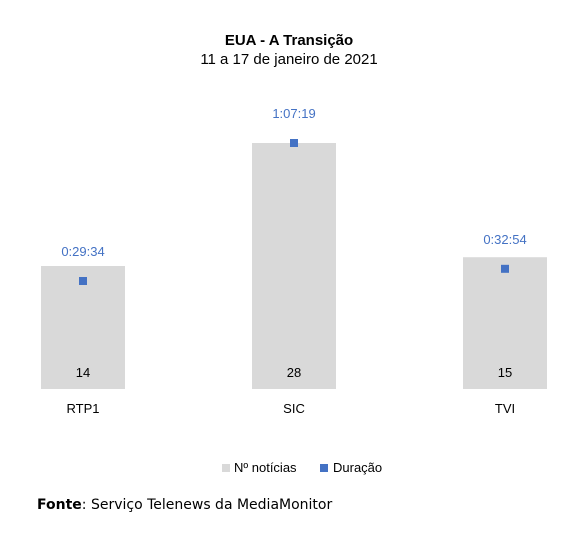  What do you see at coordinates (294, 266) in the screenshot?
I see `bar-count-sic` at bounding box center [294, 266].